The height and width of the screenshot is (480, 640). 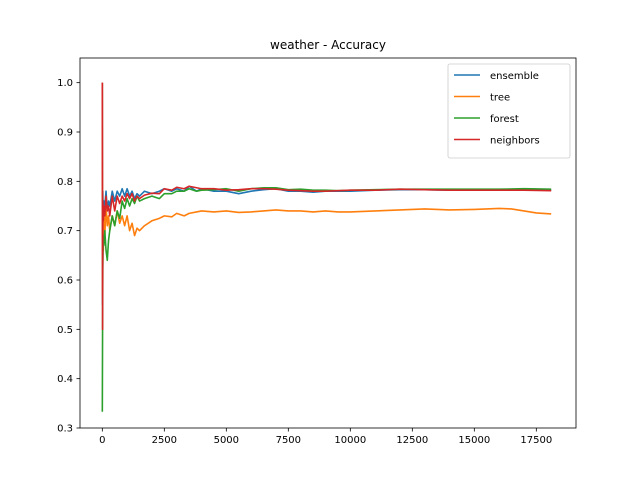 What do you see at coordinates (500, 98) in the screenshot?
I see `legend-label-tree: tree` at bounding box center [500, 98].